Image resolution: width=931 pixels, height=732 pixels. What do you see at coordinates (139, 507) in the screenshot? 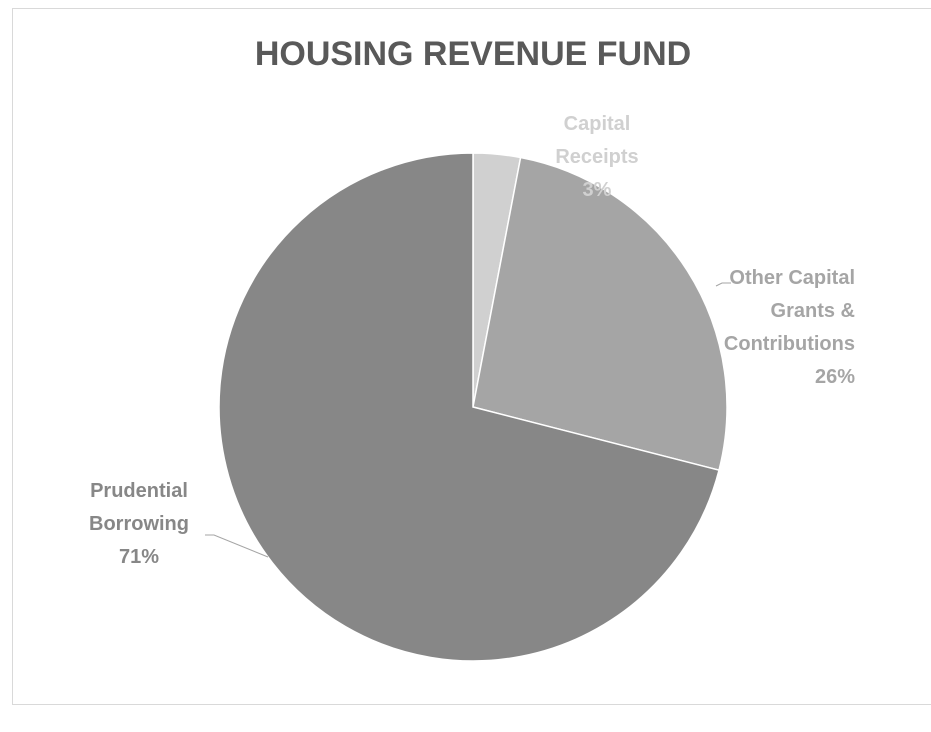
I see `label-category: Prudential Borrowing` at bounding box center [139, 507].